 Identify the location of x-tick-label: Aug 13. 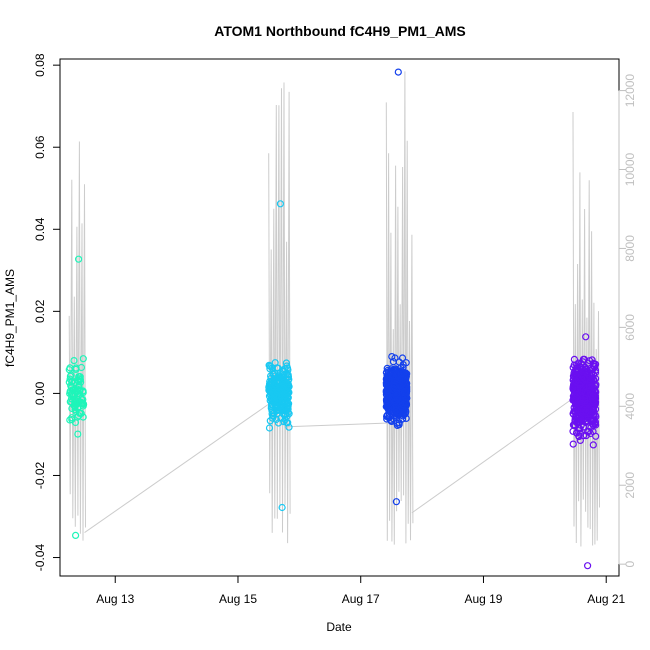
(115, 599).